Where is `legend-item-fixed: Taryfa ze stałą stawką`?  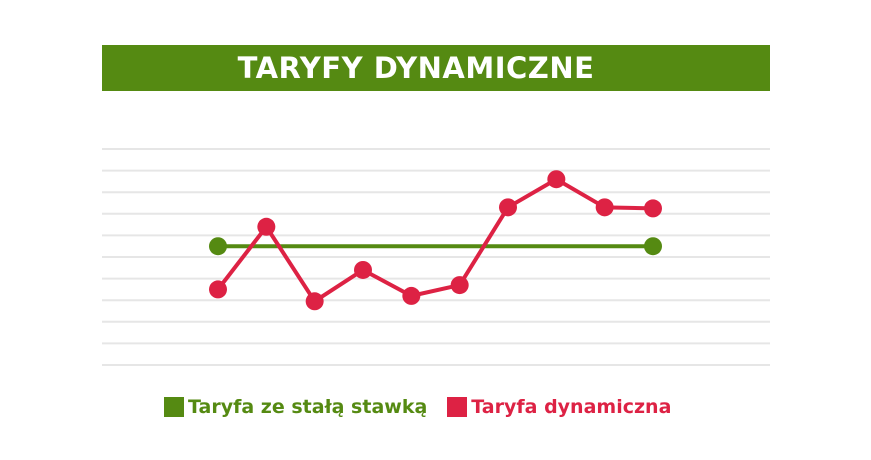
legend-item-fixed: Taryfa ze stałą stawką is located at coordinates (295, 407).